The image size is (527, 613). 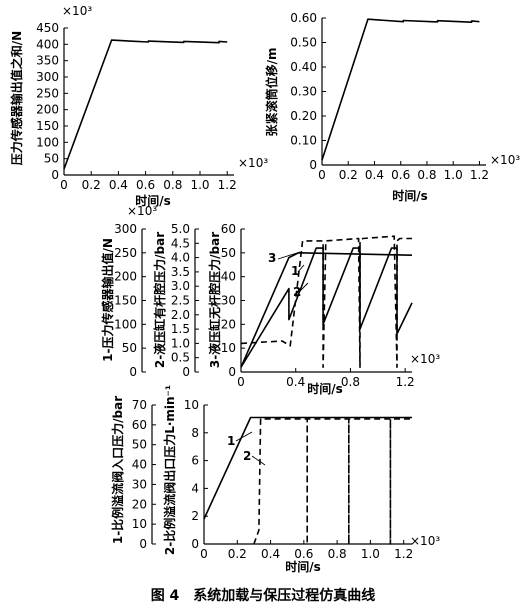 What do you see at coordinates (139, 504) in the screenshot?
I see `relief-y-tick-label-left: 20` at bounding box center [139, 504].